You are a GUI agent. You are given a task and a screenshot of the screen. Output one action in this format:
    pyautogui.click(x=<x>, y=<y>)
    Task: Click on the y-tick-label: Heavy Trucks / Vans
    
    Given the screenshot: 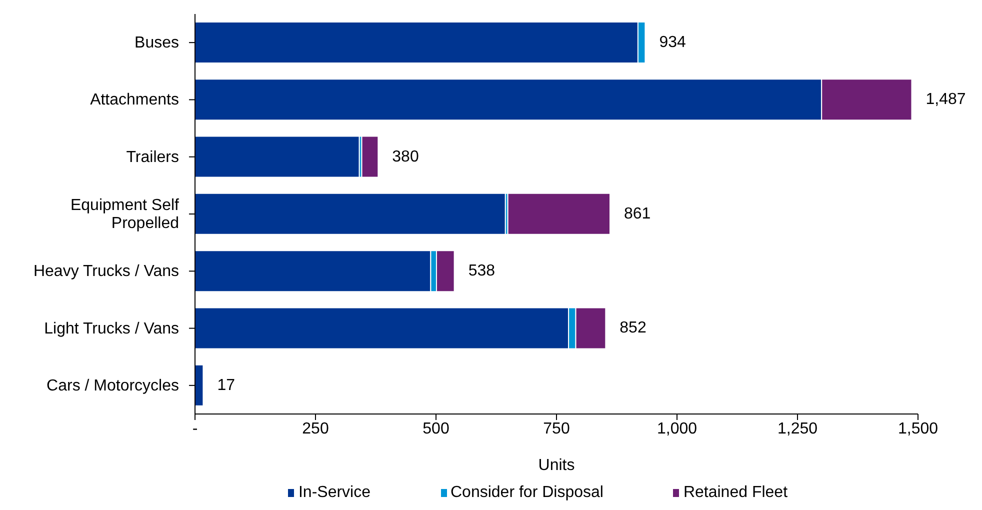 What is the action you would take?
    pyautogui.click(x=106, y=271)
    